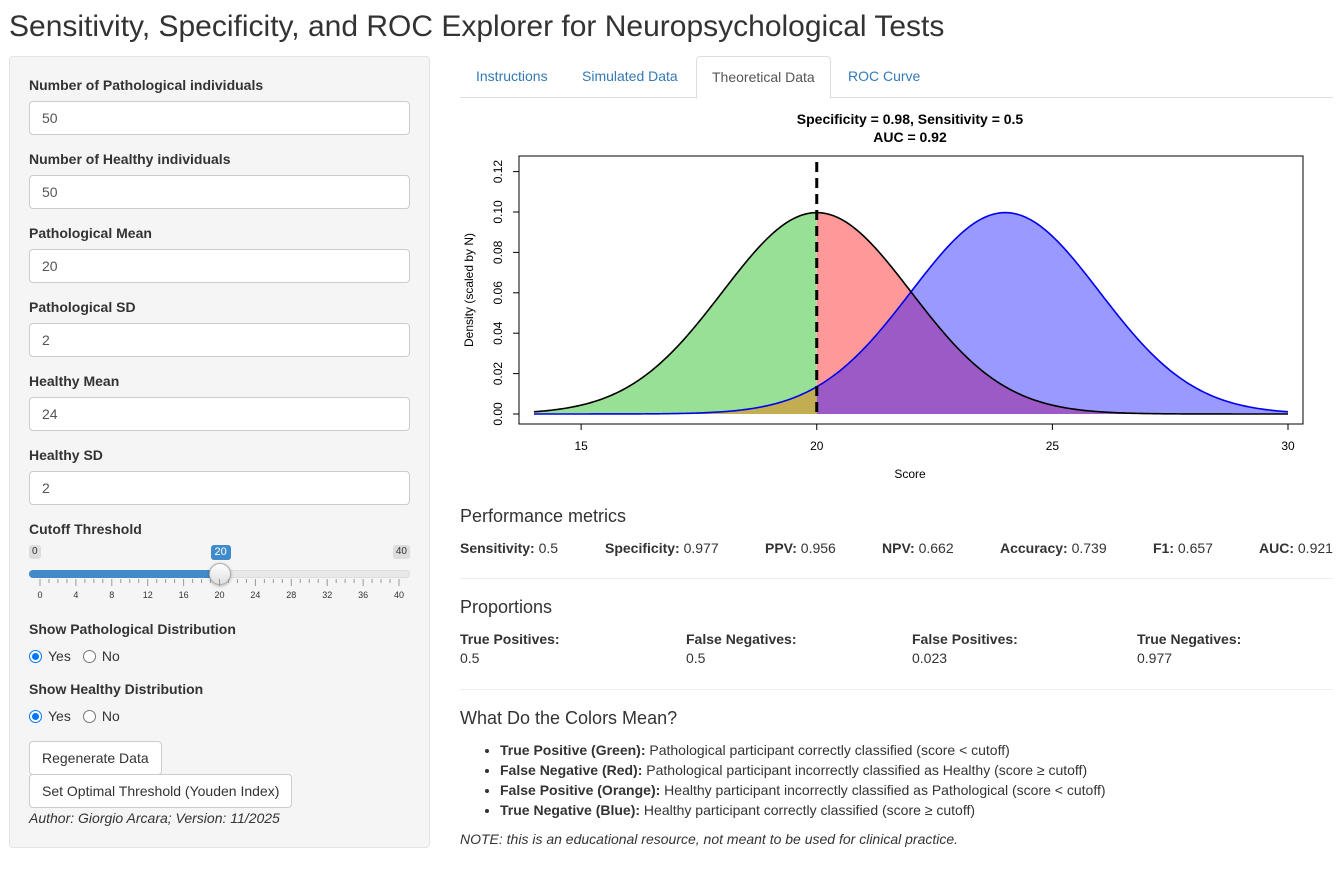 The width and height of the screenshot is (1339, 871). What do you see at coordinates (510, 648) in the screenshot?
I see `proportion-true-positives: True Positives: 0.5` at bounding box center [510, 648].